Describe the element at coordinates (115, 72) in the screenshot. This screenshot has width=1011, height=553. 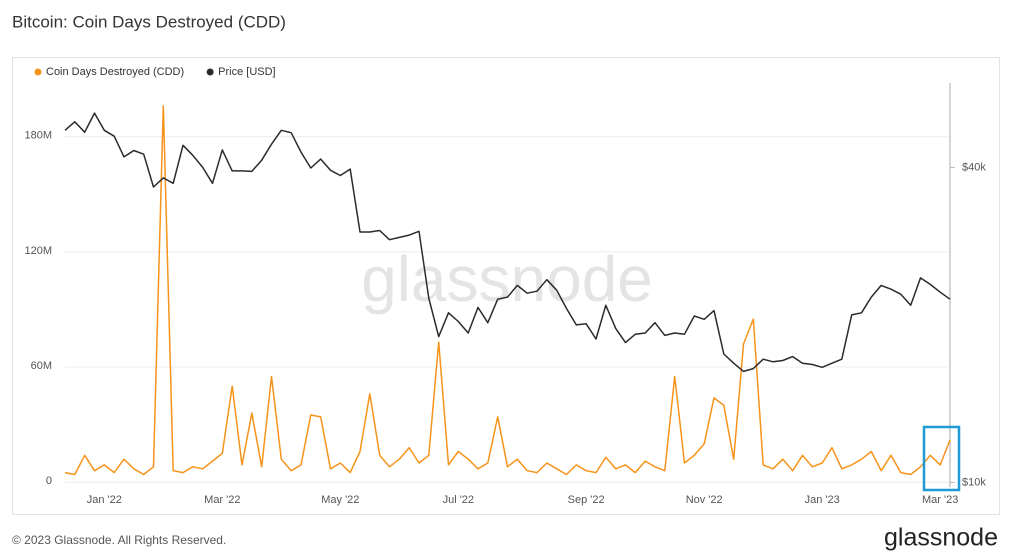
I see `legend-label: Coin Days Destroyed (CDD)` at that location.